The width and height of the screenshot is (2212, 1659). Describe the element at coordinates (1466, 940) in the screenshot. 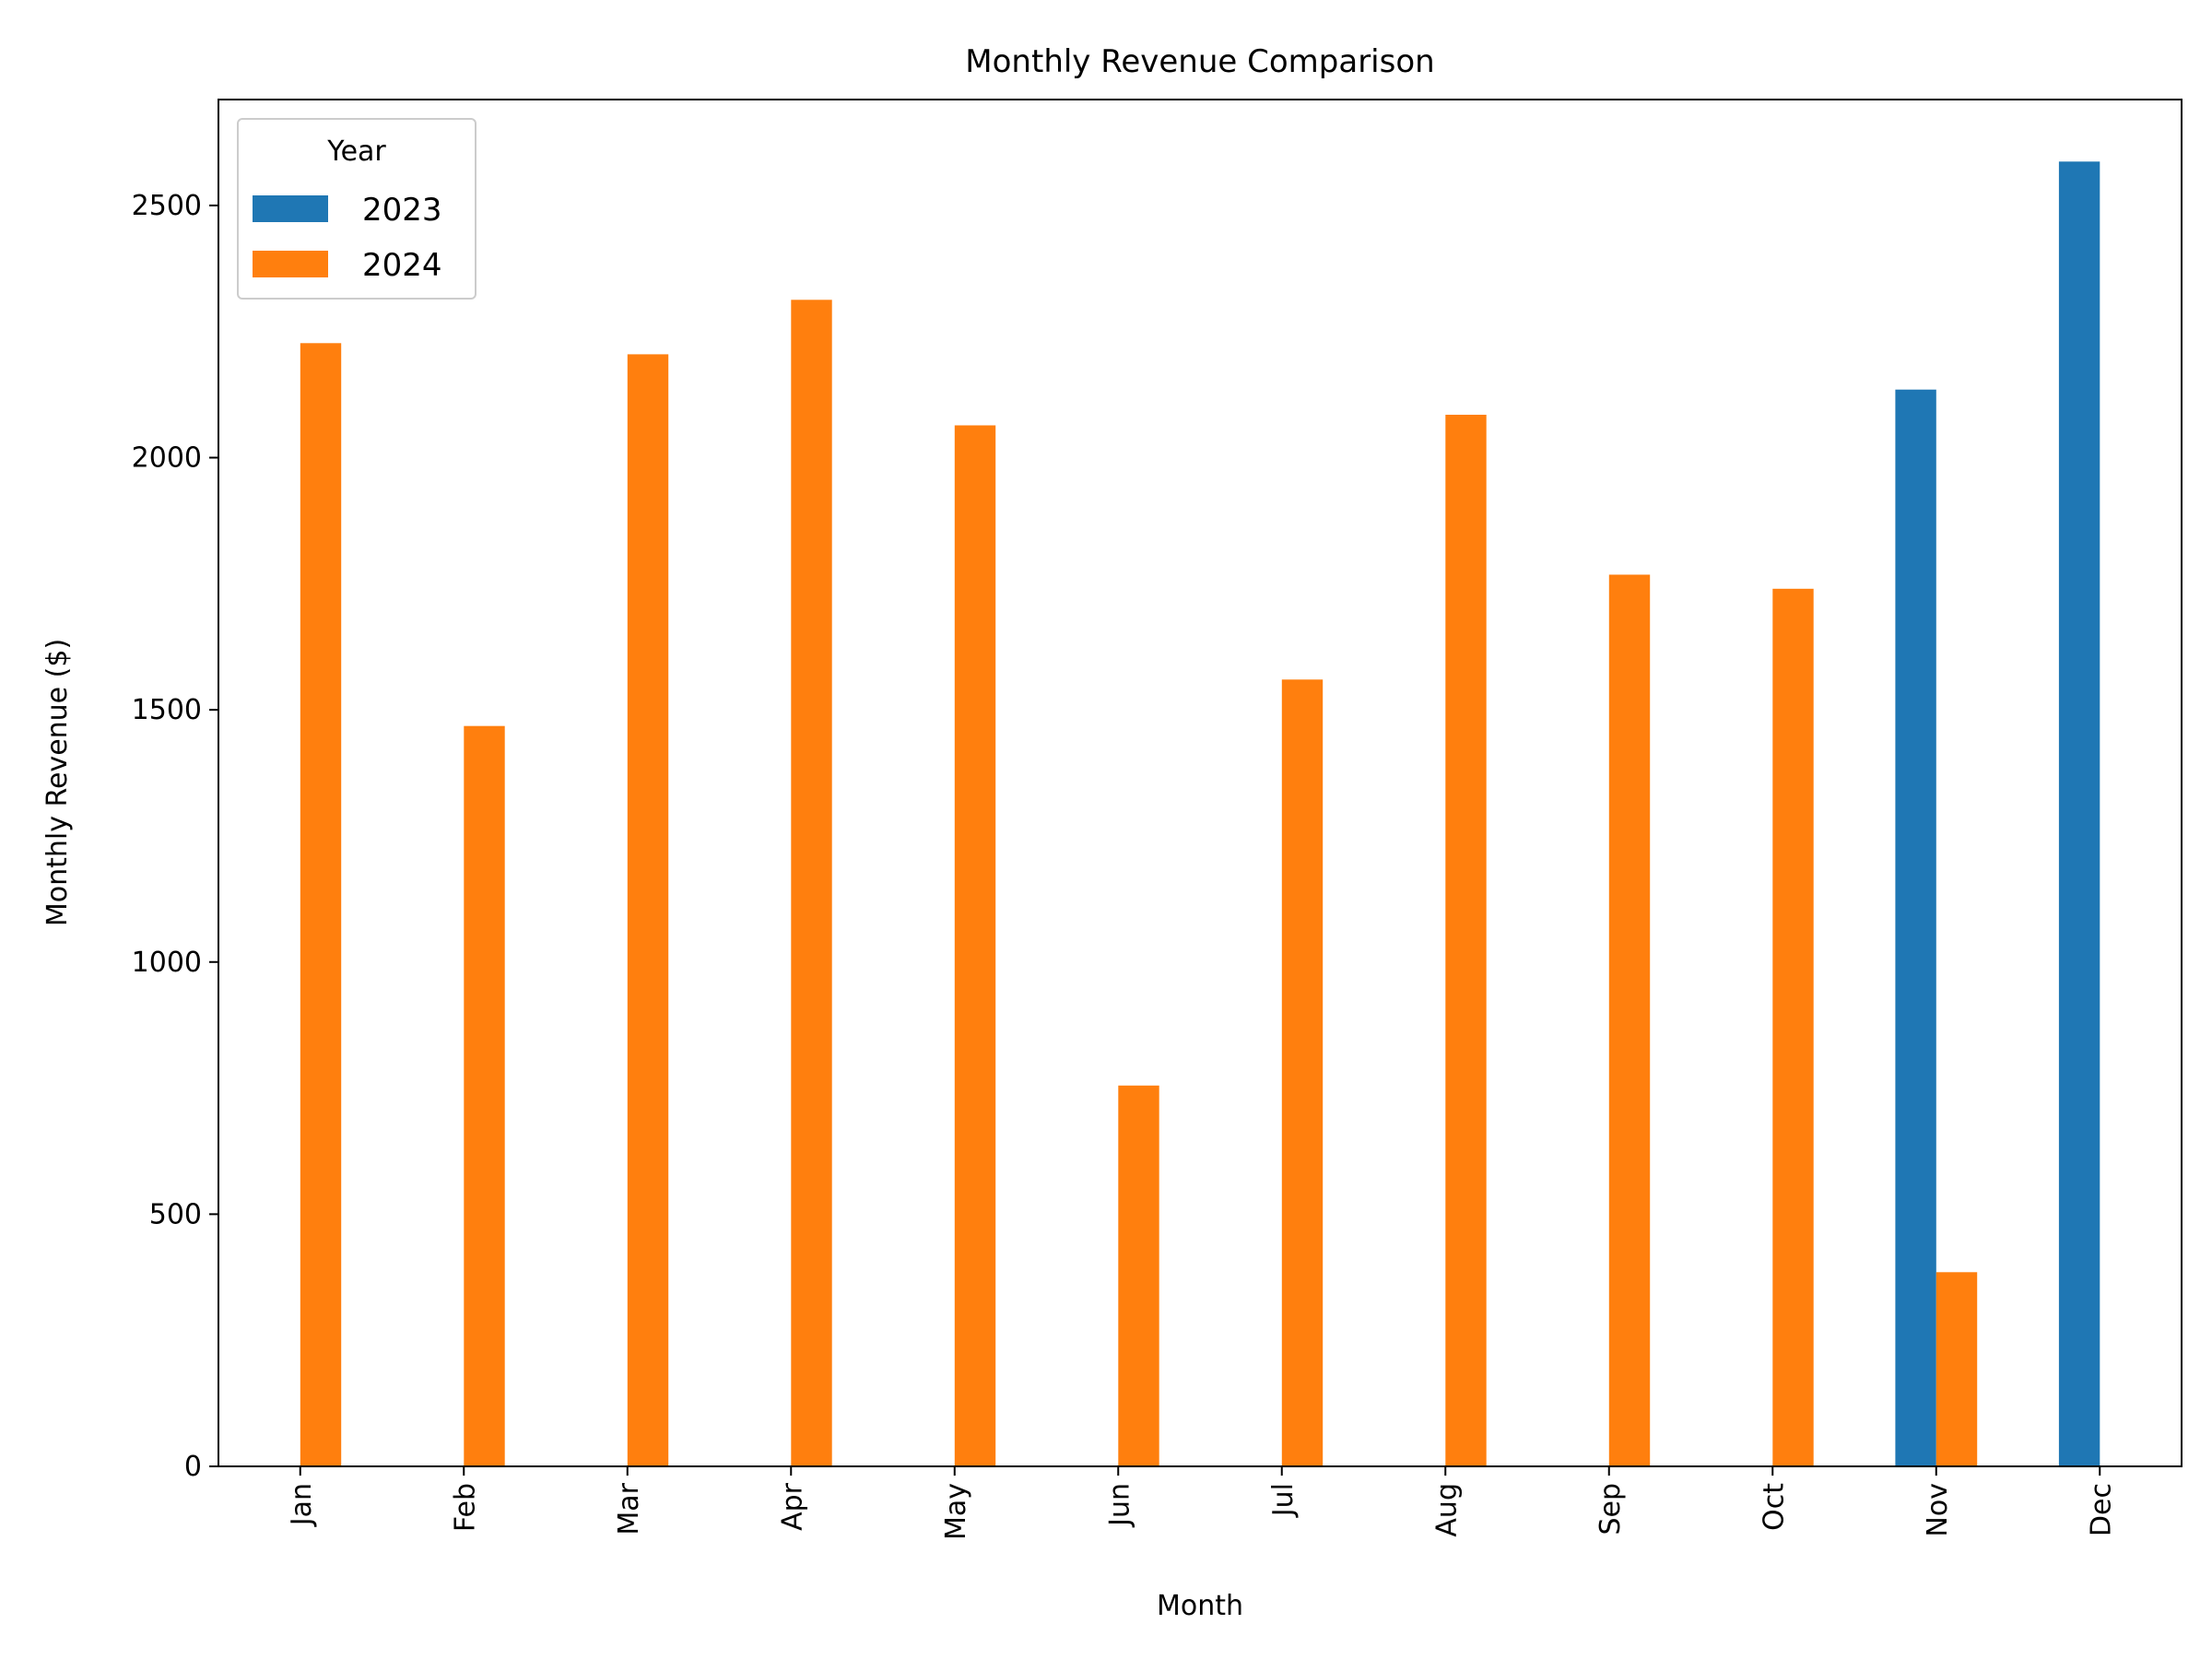

I see `bar-2024-aug` at that location.